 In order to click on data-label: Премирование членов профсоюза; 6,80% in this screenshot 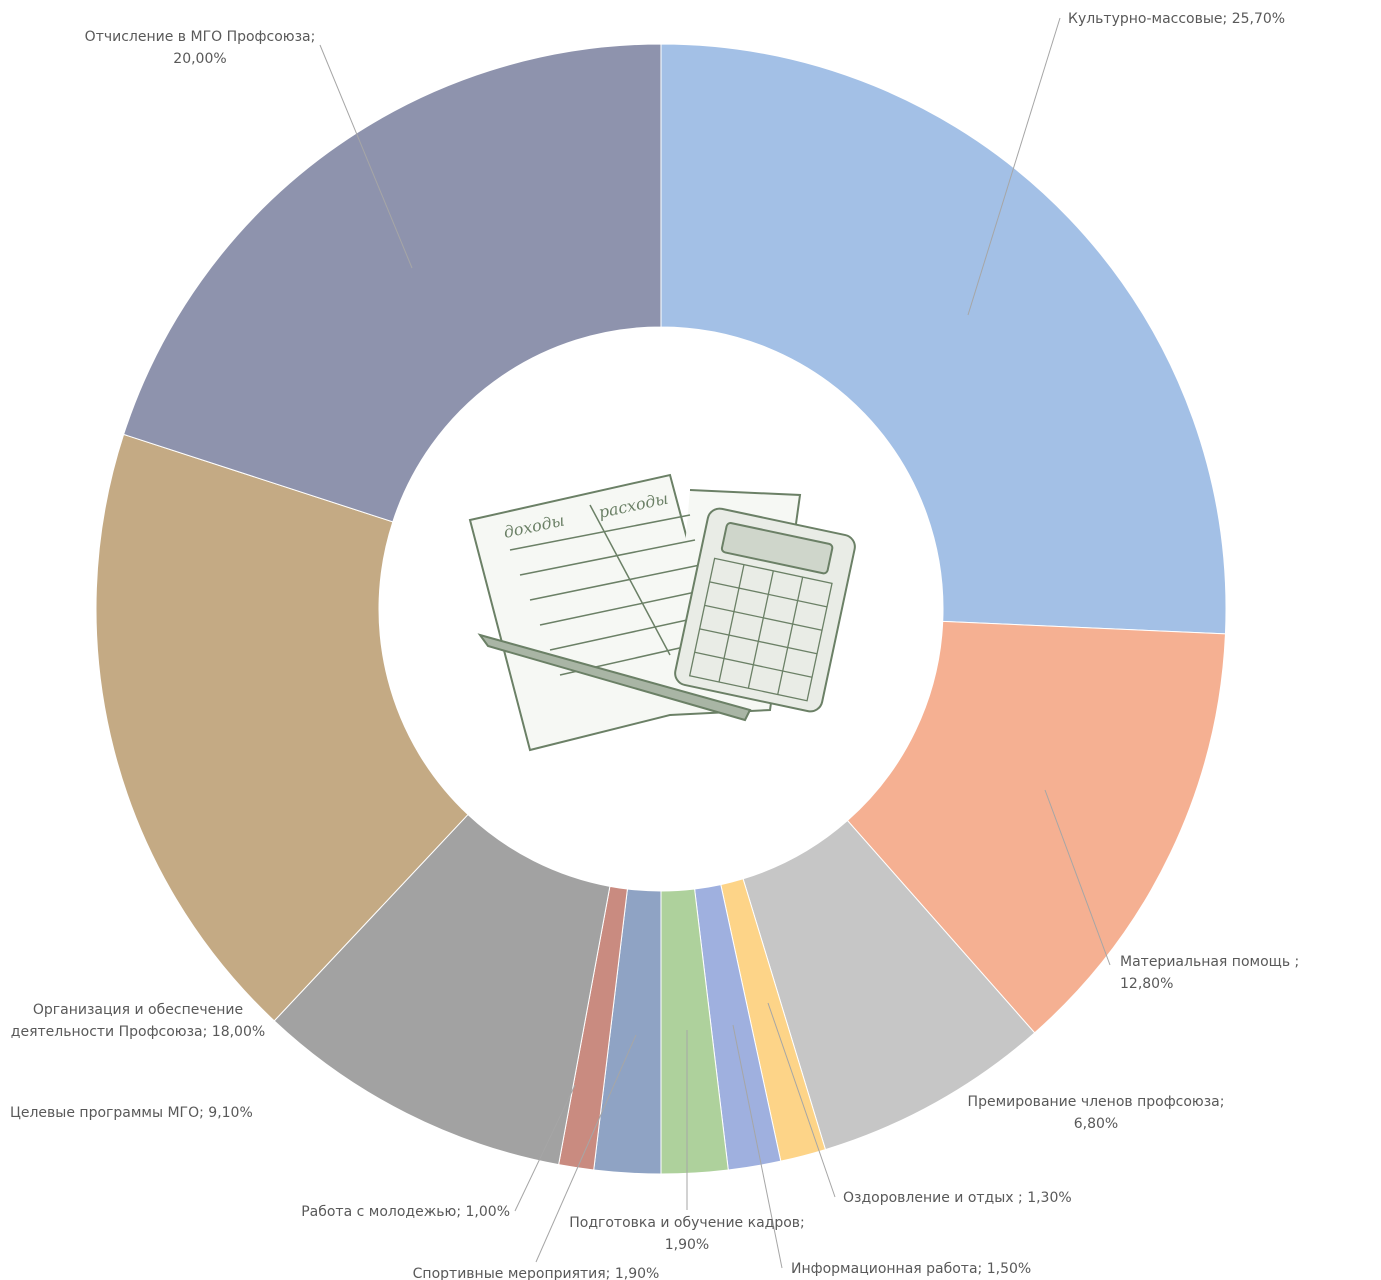, I will do `click(1096, 1113)`.